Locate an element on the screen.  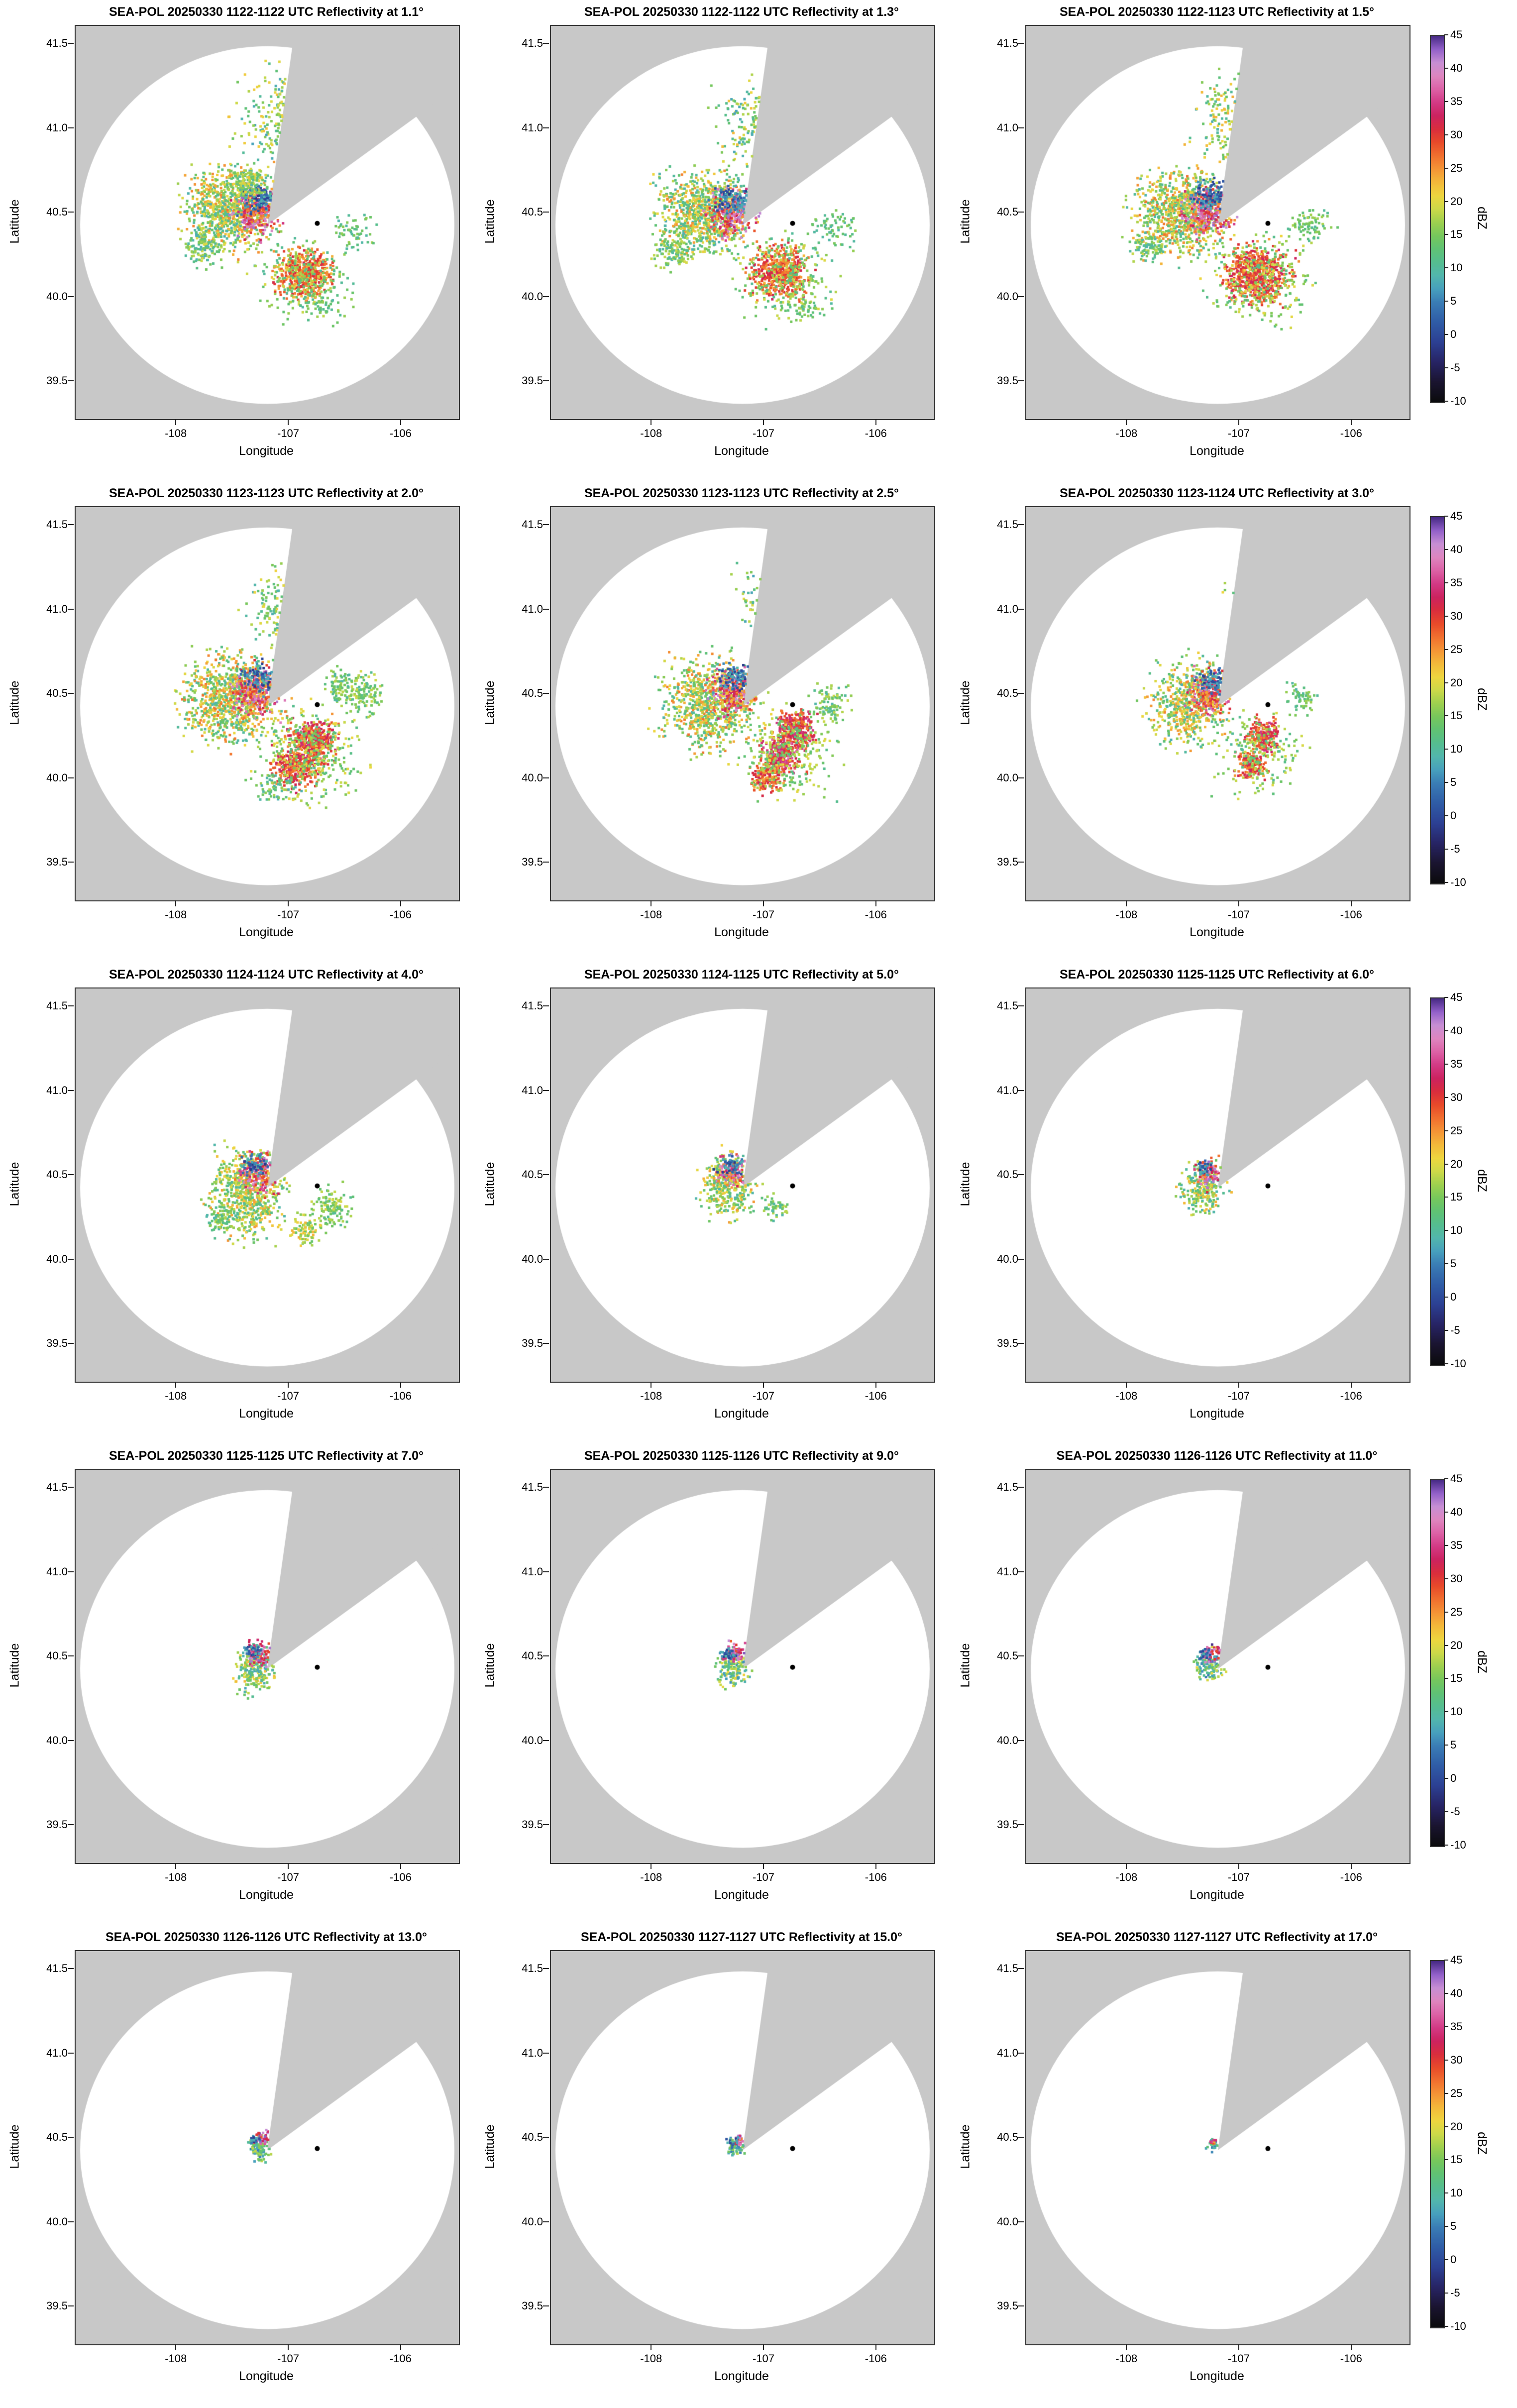
y-tick-label: 39.5 is located at coordinates (532, 1824).